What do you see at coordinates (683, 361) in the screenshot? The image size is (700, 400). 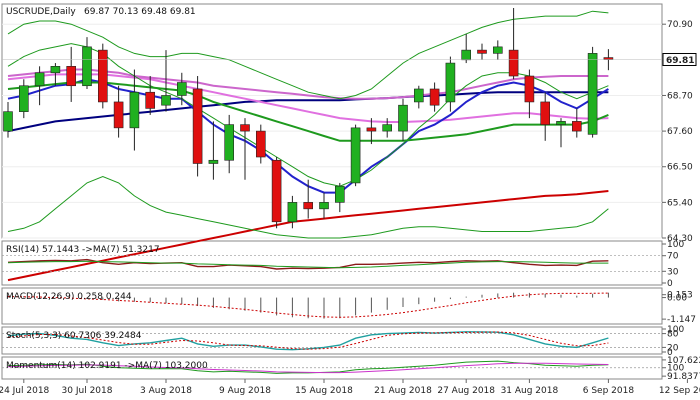 I see `momentum-tick-label: 107.6220` at bounding box center [683, 361].